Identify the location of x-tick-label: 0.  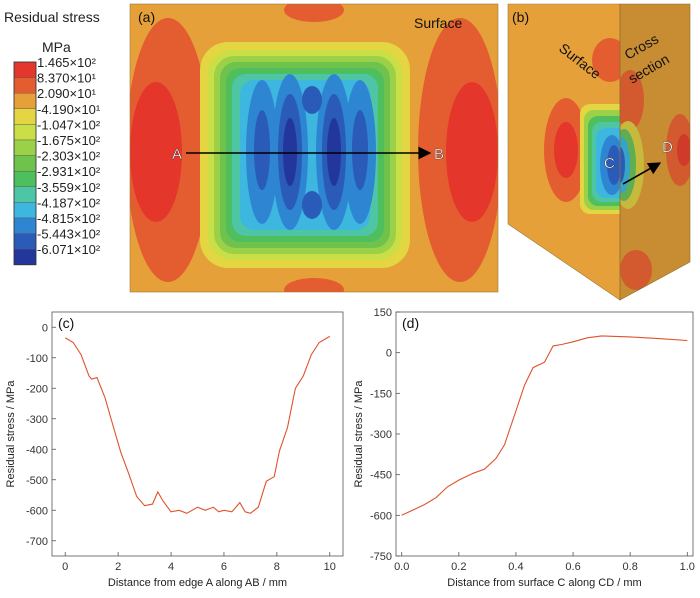
(65, 567).